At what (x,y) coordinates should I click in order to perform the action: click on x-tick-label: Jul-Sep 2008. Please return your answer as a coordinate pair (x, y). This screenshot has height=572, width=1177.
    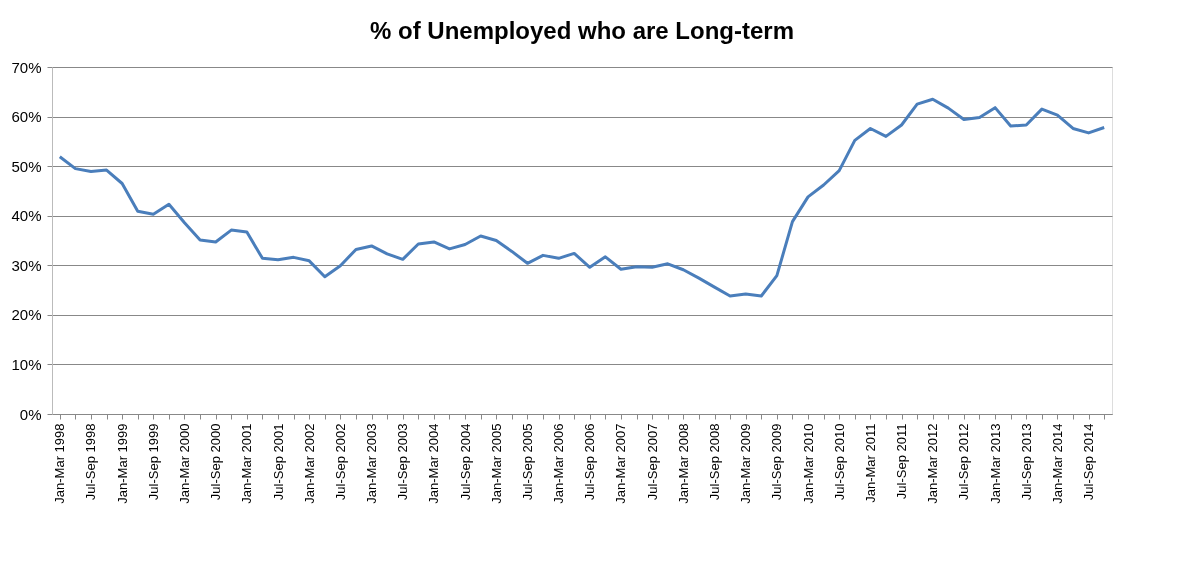
    Looking at the image, I should click on (714, 462).